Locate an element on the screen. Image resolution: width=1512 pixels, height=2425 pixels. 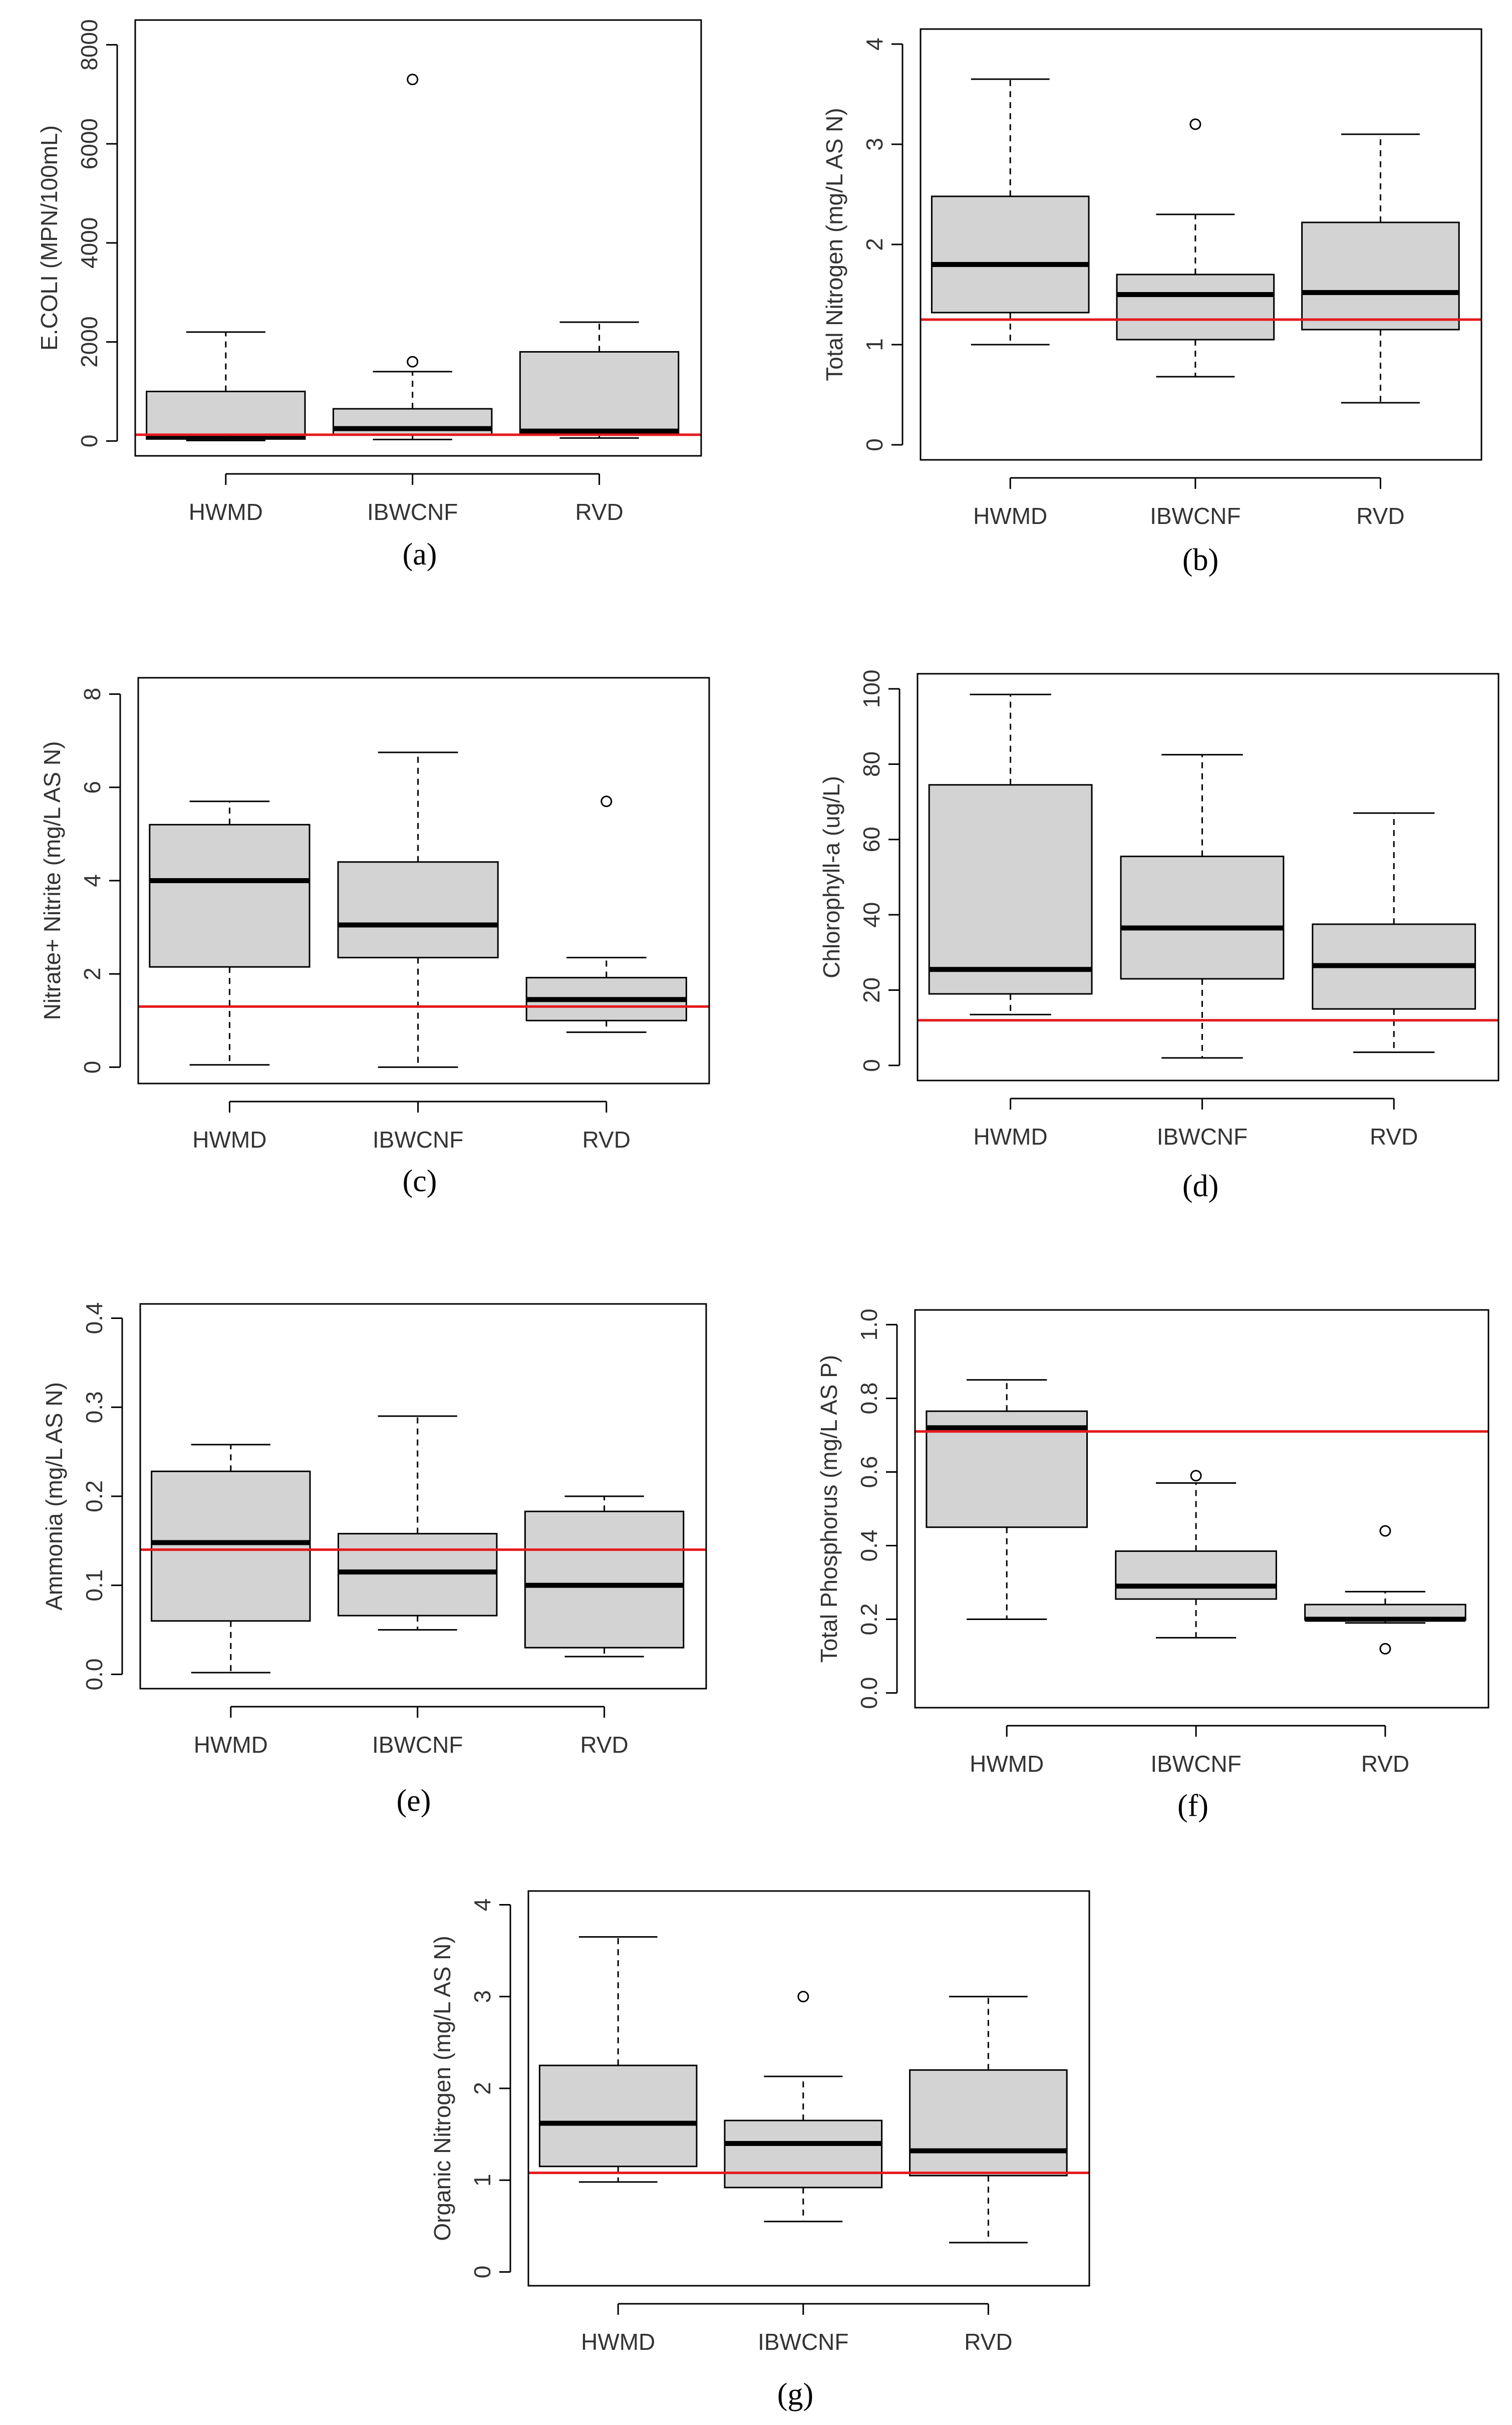
y-axis-label: Organic Nitrogen (mg/L AS N) is located at coordinates (442, 2088).